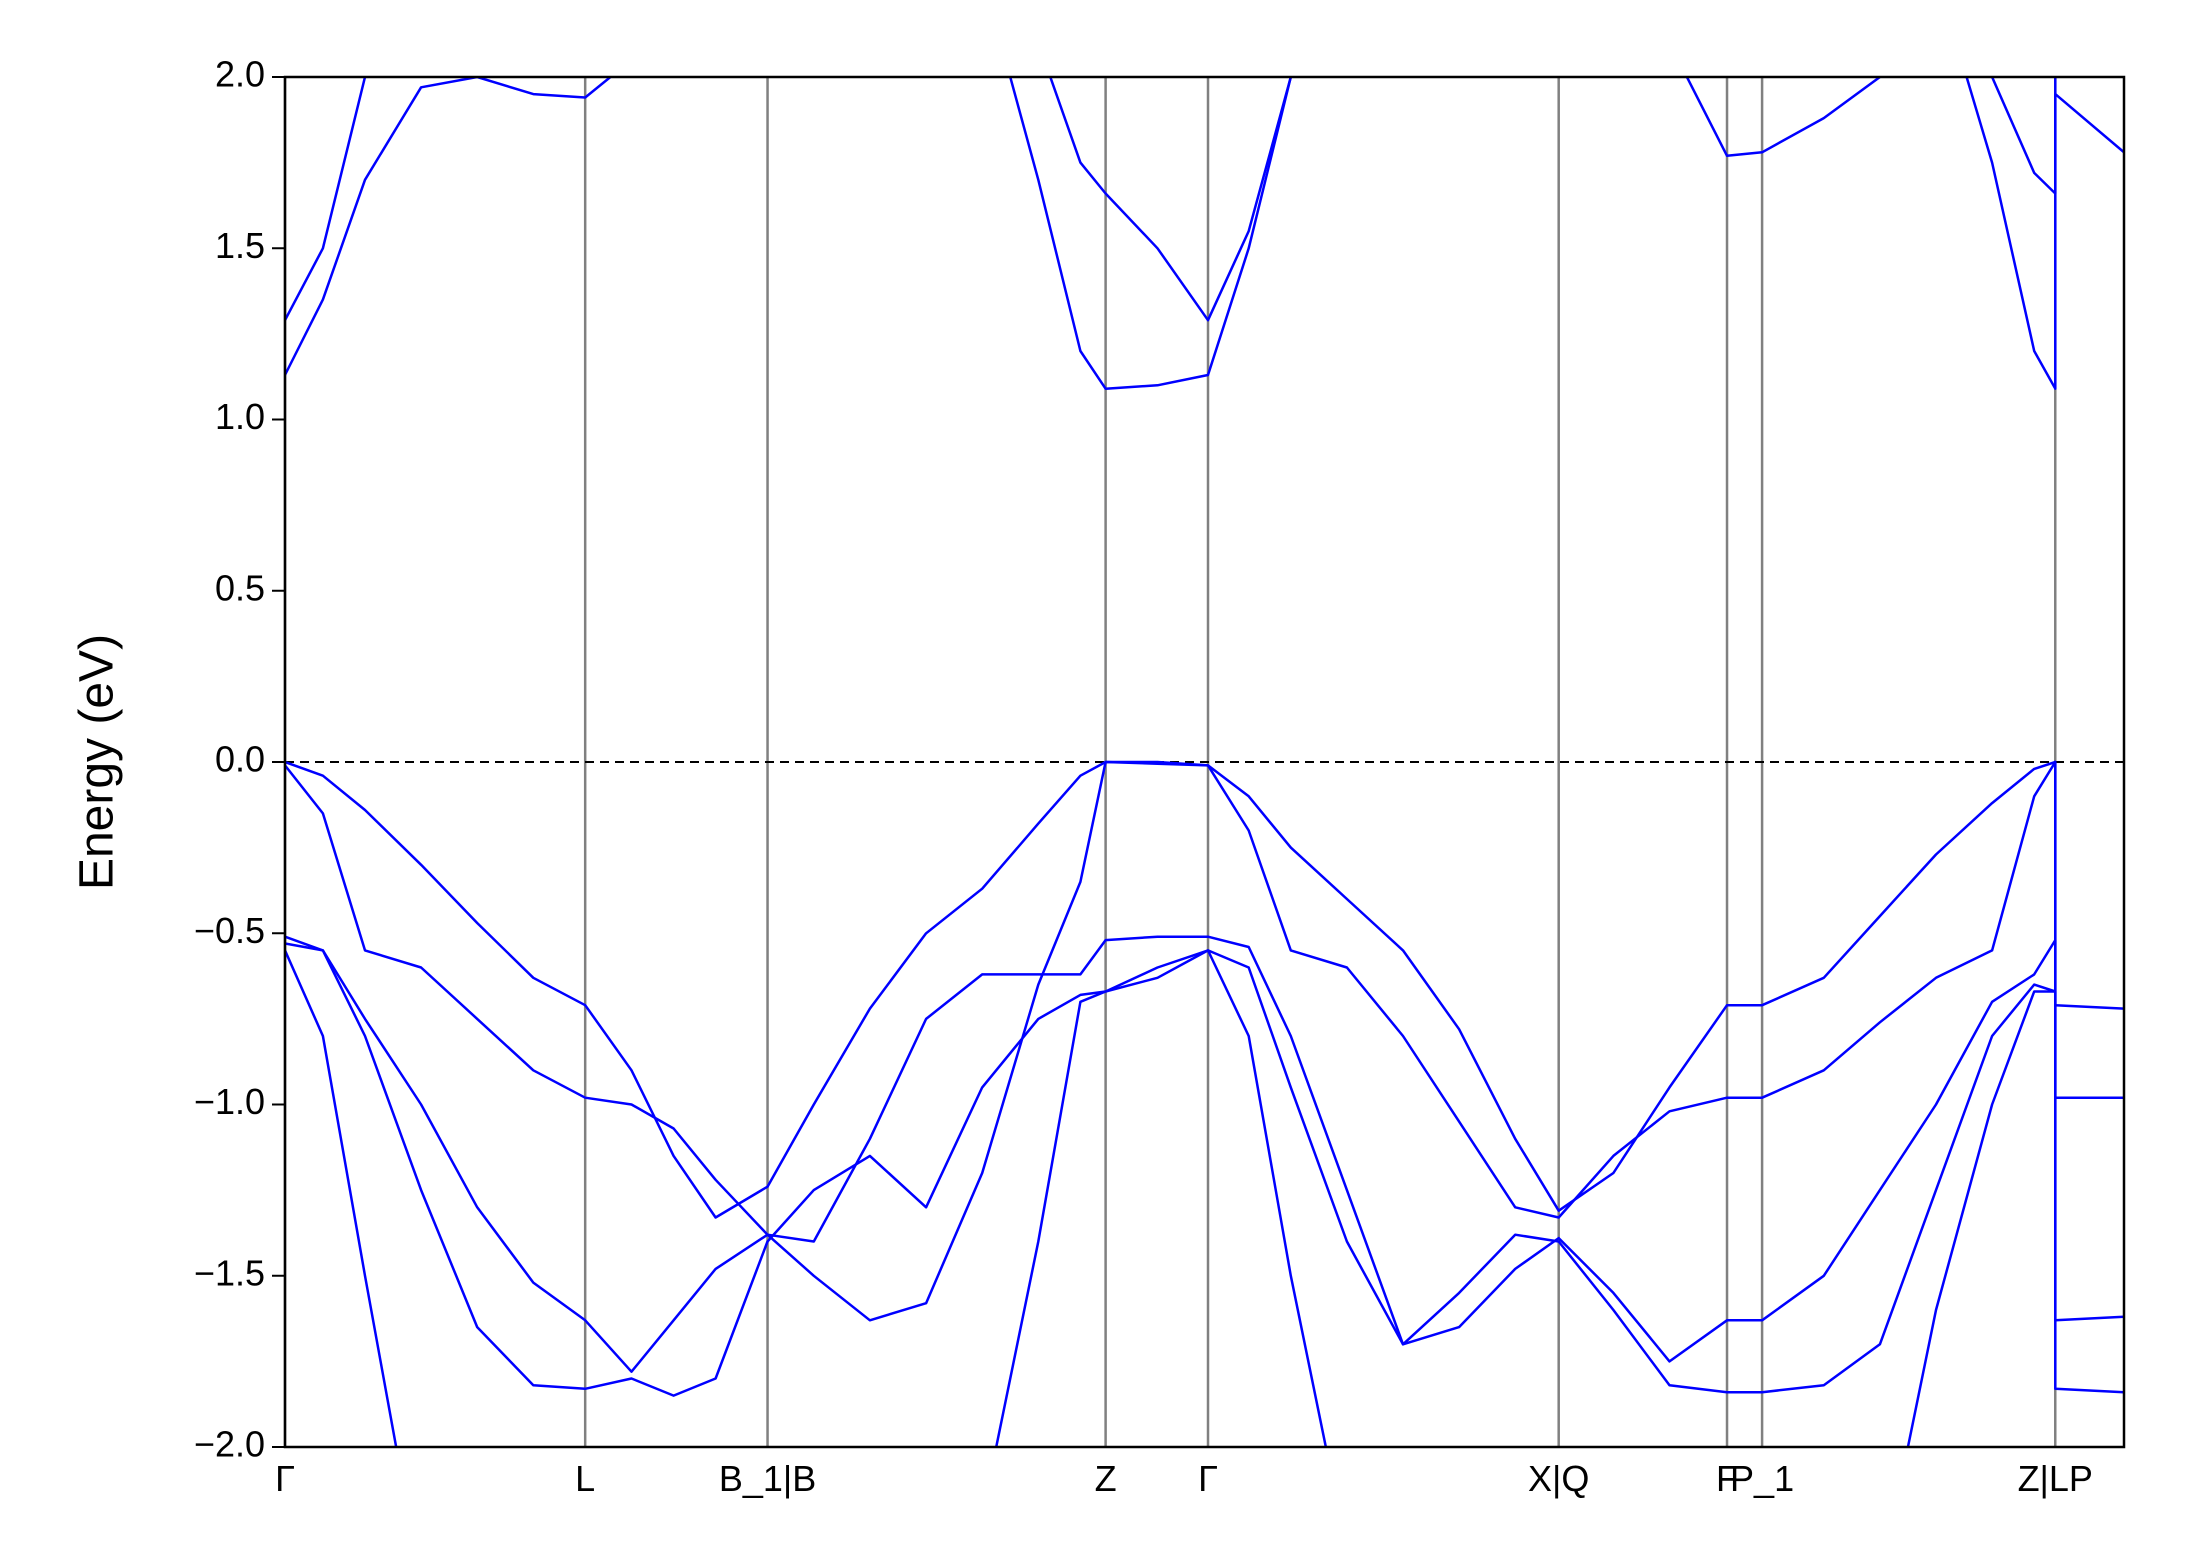  I want to click on x-tick-label: P_1, so click(1762, 1478).